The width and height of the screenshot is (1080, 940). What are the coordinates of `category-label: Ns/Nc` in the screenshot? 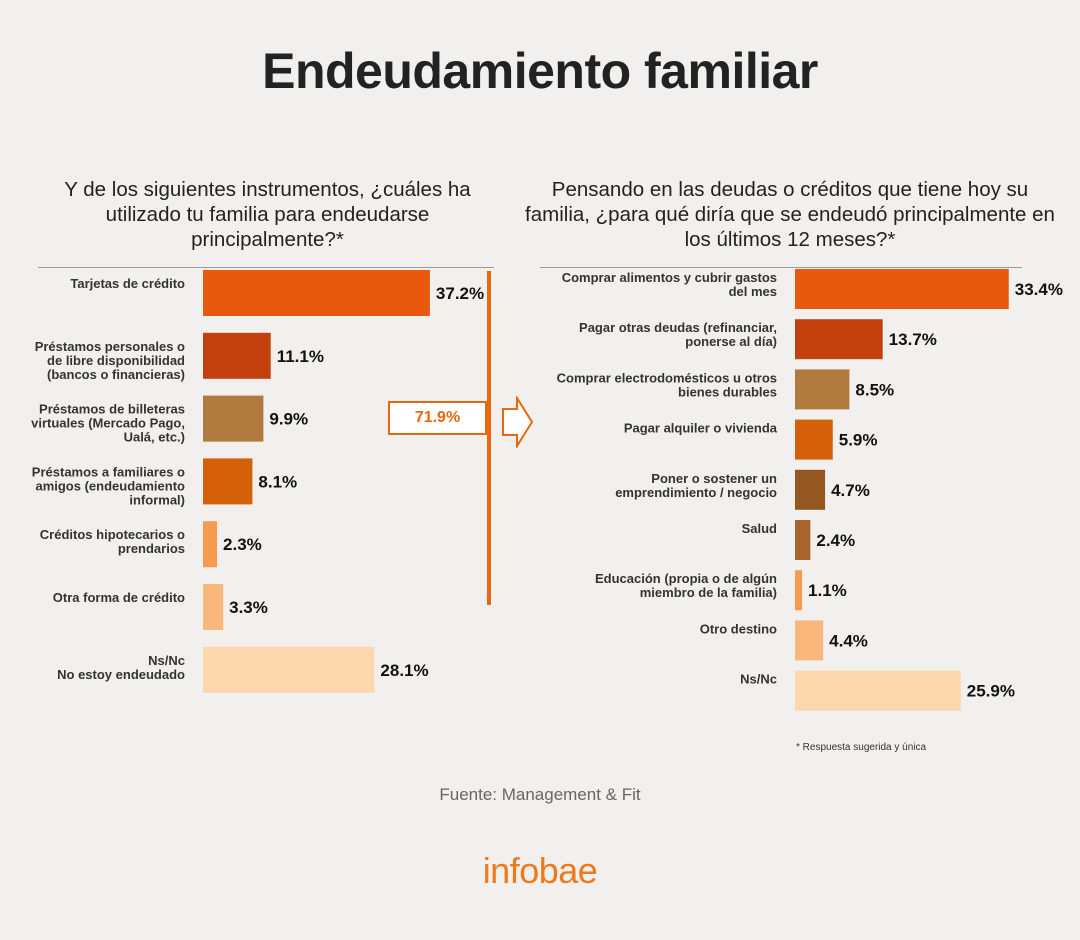 It's located at (758, 679).